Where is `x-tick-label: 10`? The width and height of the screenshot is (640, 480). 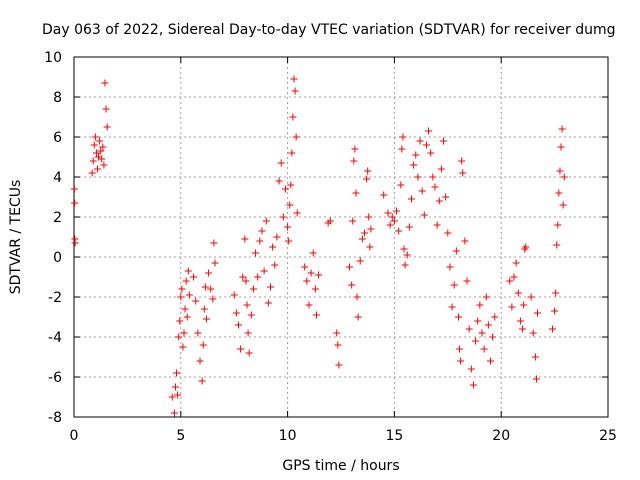
x-tick-label: 10 is located at coordinates (288, 436).